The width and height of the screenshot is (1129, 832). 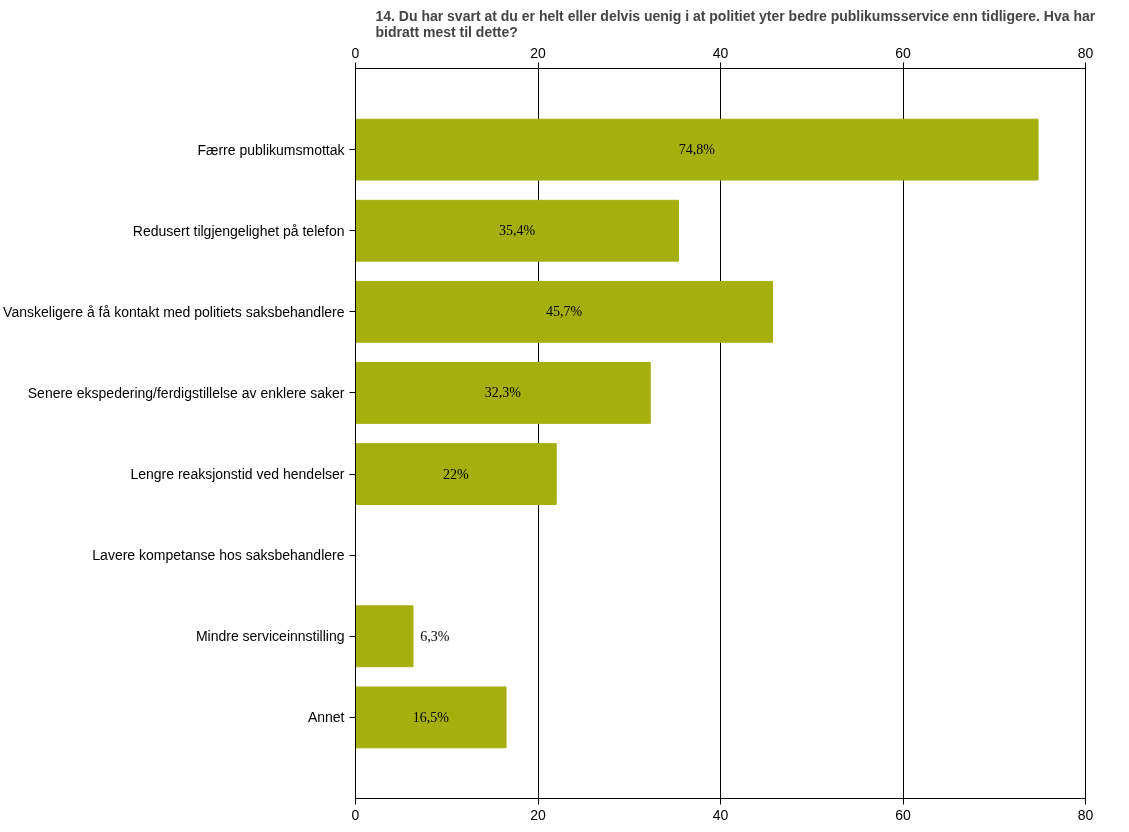 What do you see at coordinates (237, 474) in the screenshot?
I see `y-tick-label: Lengre reaksjonstid ved hendelser` at bounding box center [237, 474].